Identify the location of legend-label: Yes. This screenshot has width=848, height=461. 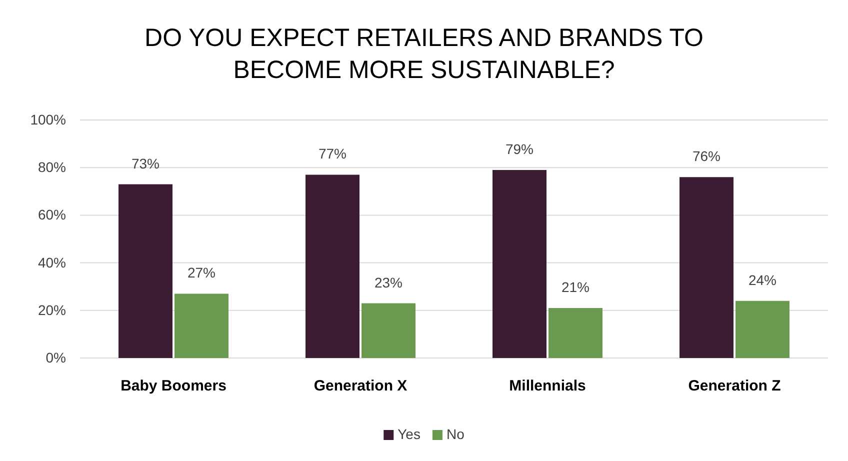
(409, 434).